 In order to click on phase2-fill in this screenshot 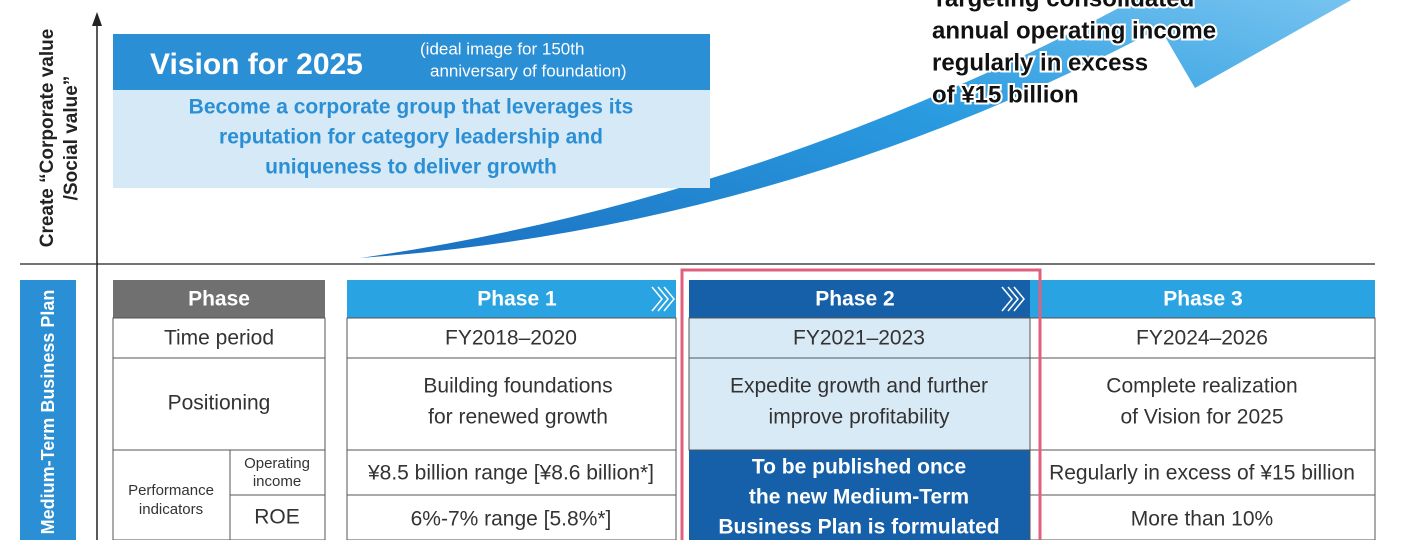, I will do `click(859, 384)`.